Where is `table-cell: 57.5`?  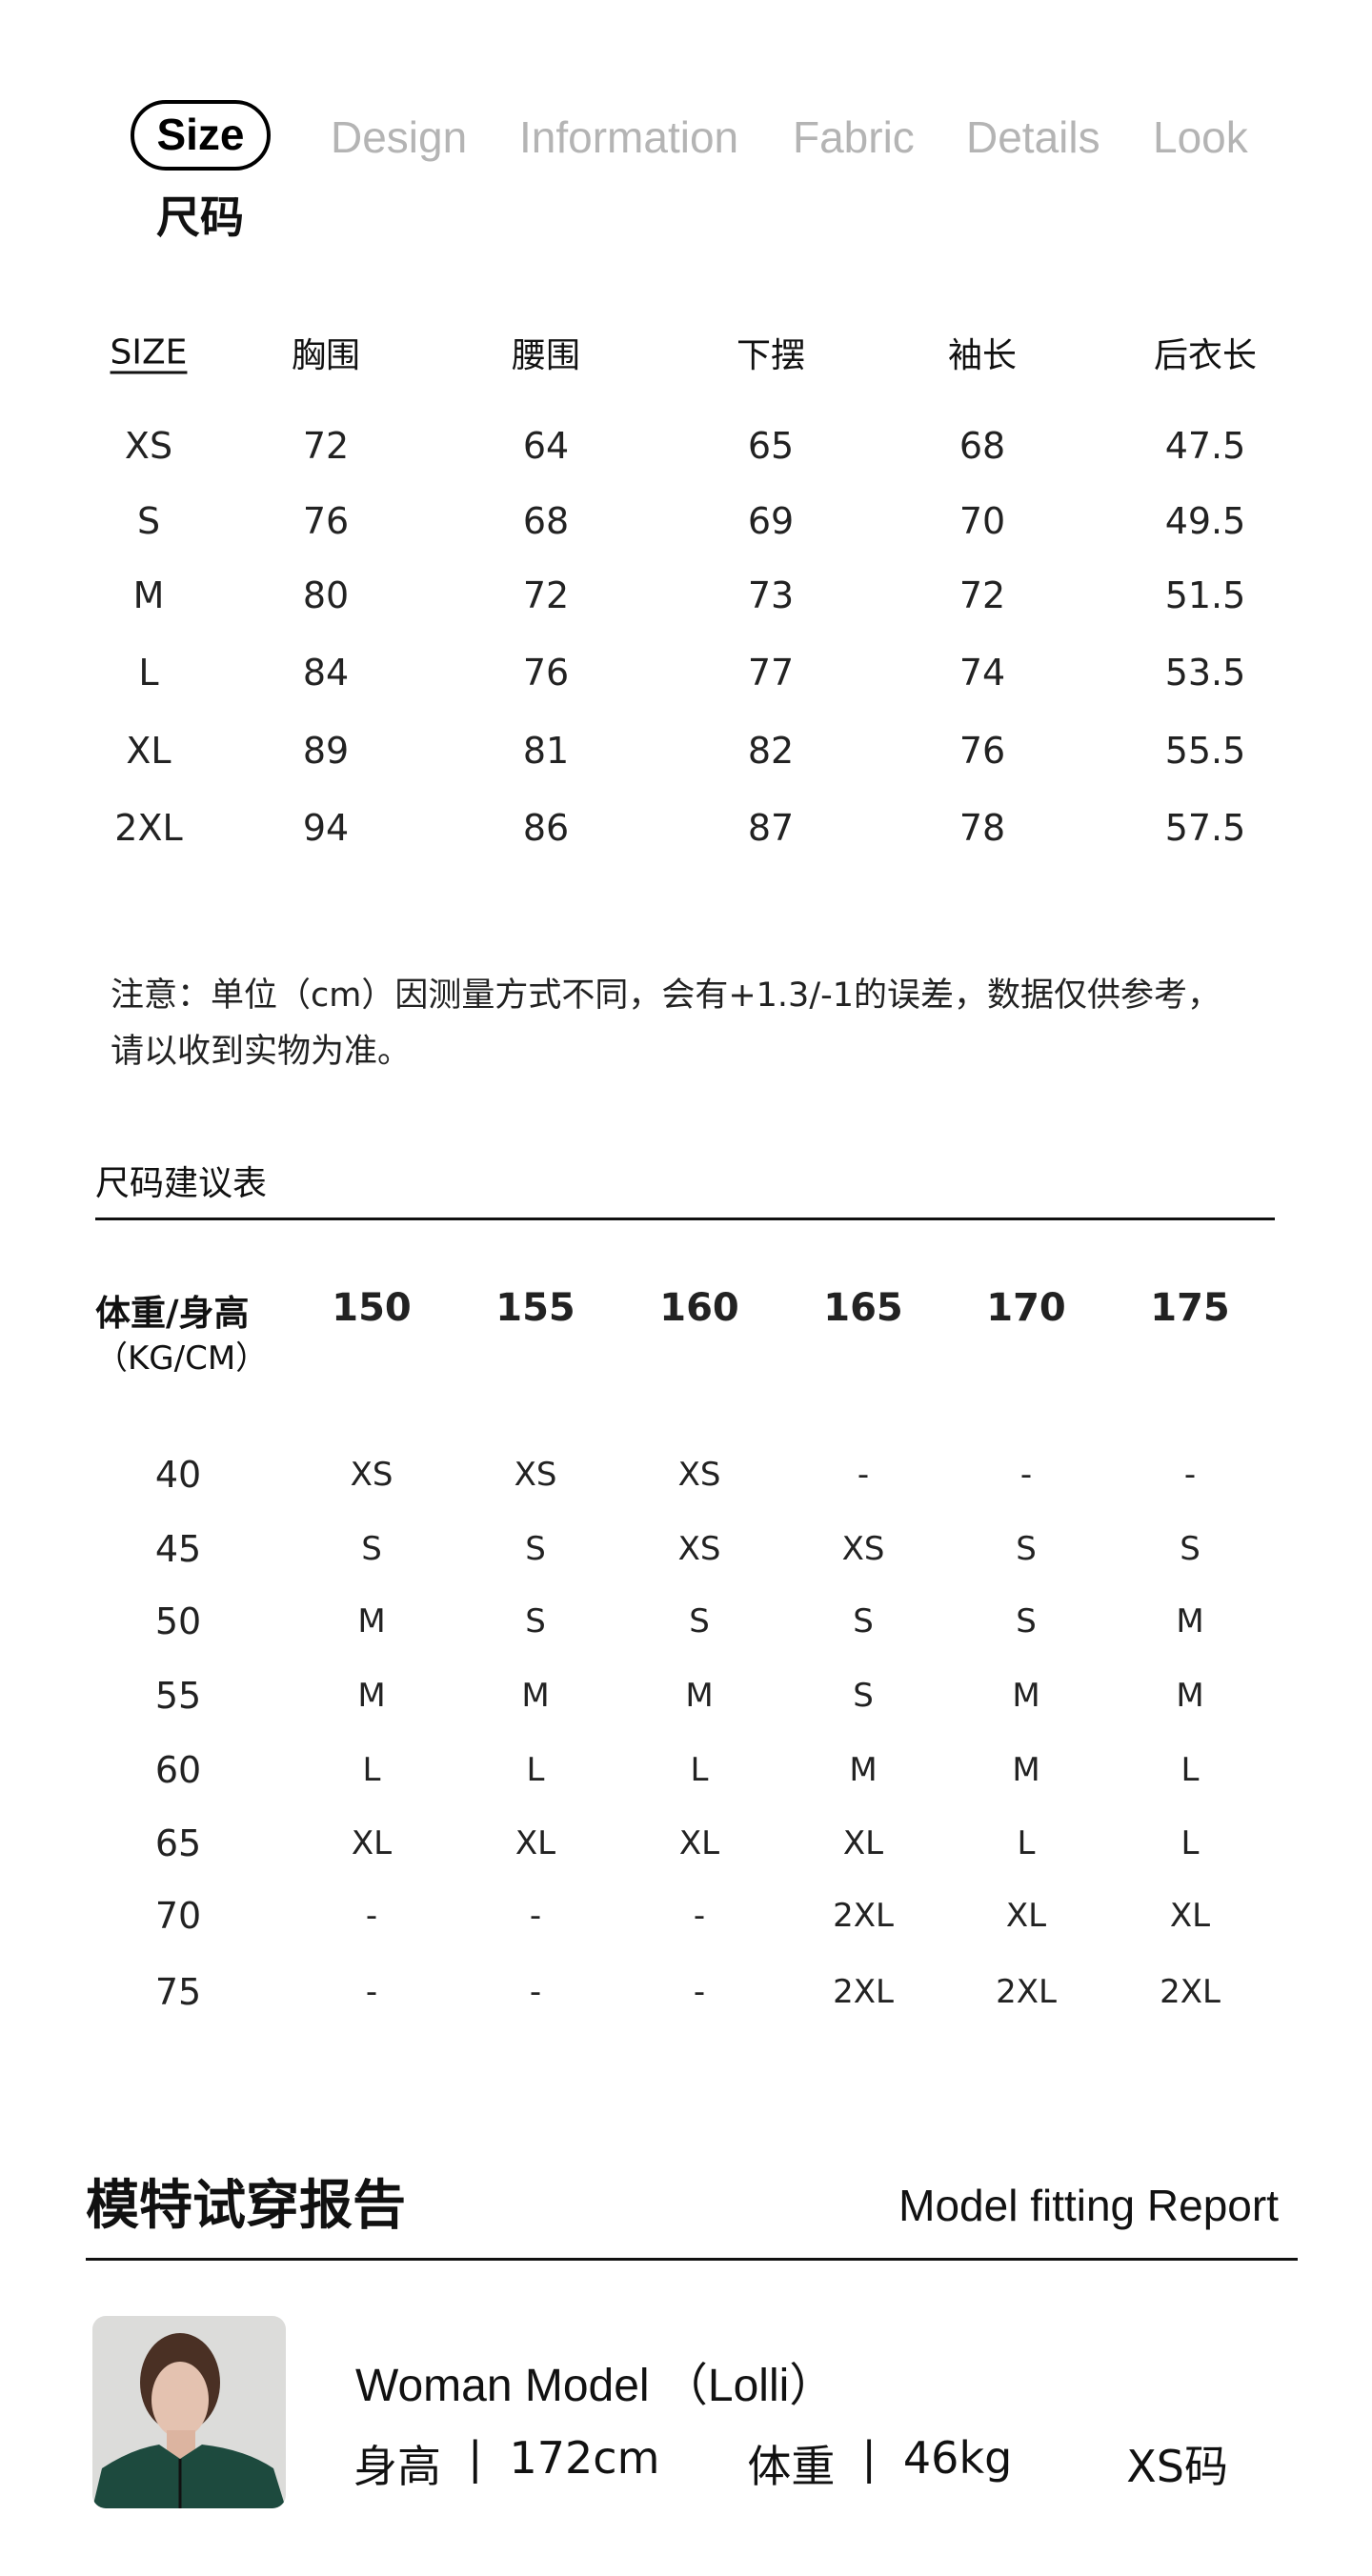
table-cell: 57.5 is located at coordinates (1205, 828).